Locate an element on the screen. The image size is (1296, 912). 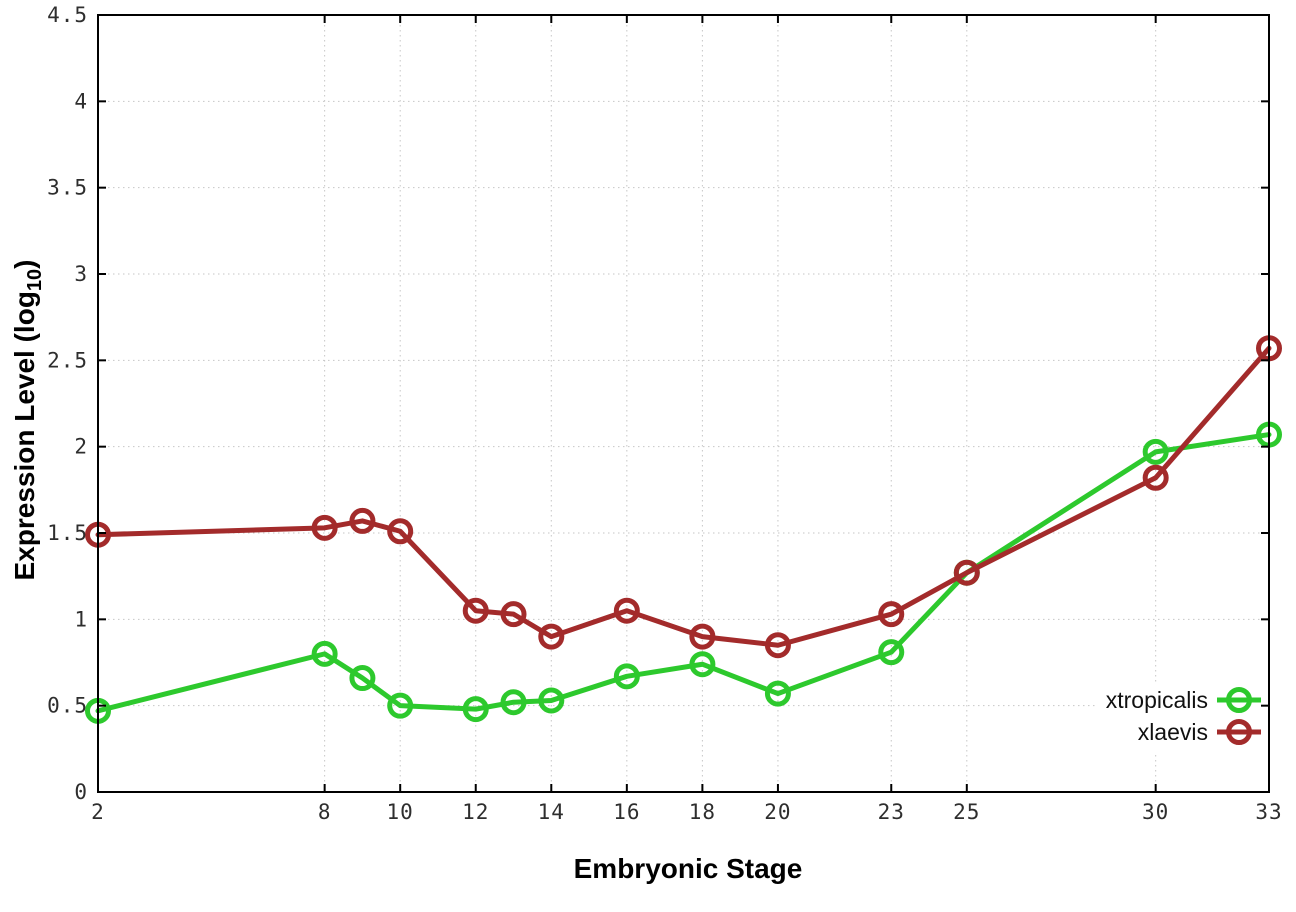
y-tick-label: 4.5 is located at coordinates (67, 15).